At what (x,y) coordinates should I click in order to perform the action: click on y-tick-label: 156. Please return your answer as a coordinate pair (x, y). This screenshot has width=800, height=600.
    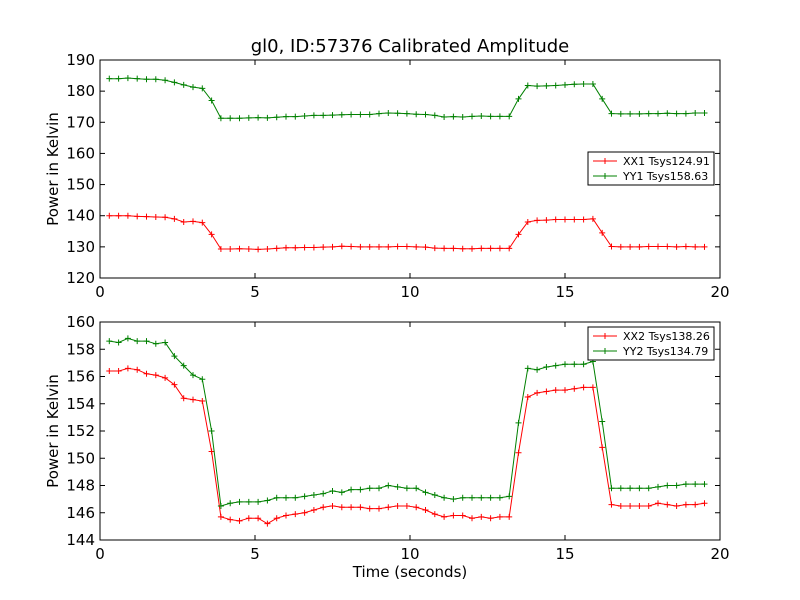
    Looking at the image, I should click on (80, 377).